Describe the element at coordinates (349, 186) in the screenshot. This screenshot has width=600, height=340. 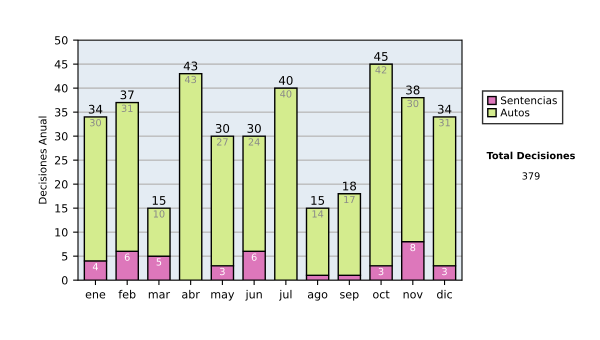
I see `total-label: 18` at that location.